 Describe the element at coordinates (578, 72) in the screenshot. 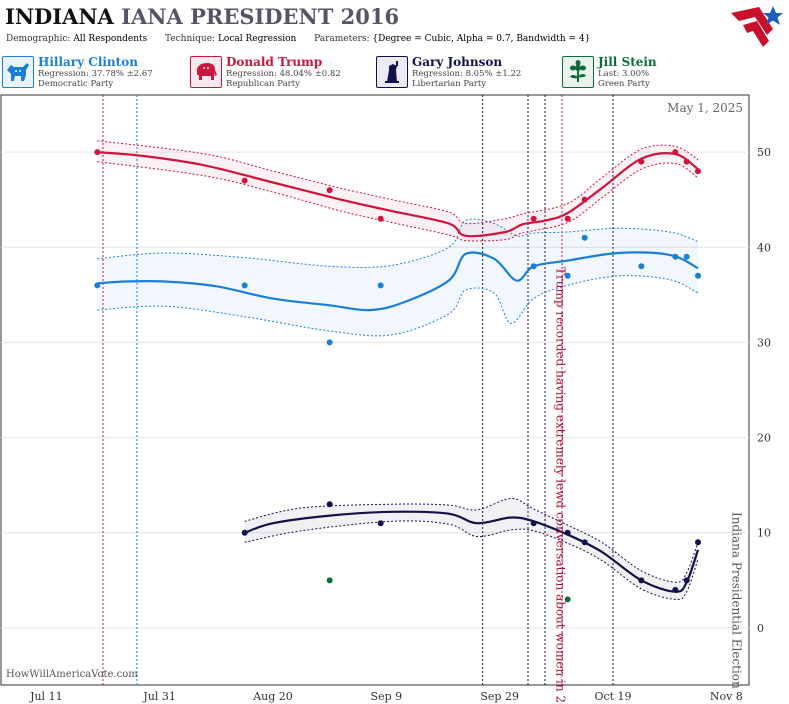

I see `flower-icon` at that location.